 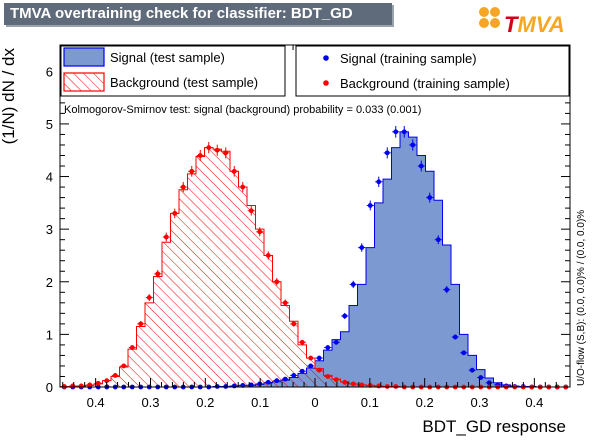 I want to click on tmva-logo: TMVA T, so click(x=522, y=22).